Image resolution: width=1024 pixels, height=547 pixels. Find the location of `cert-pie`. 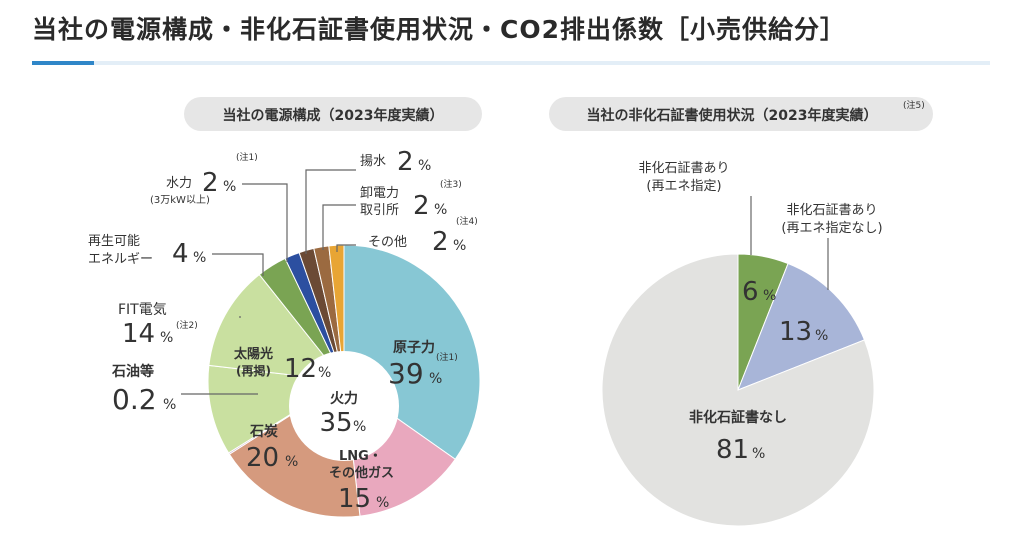

cert-pie is located at coordinates (738, 390).